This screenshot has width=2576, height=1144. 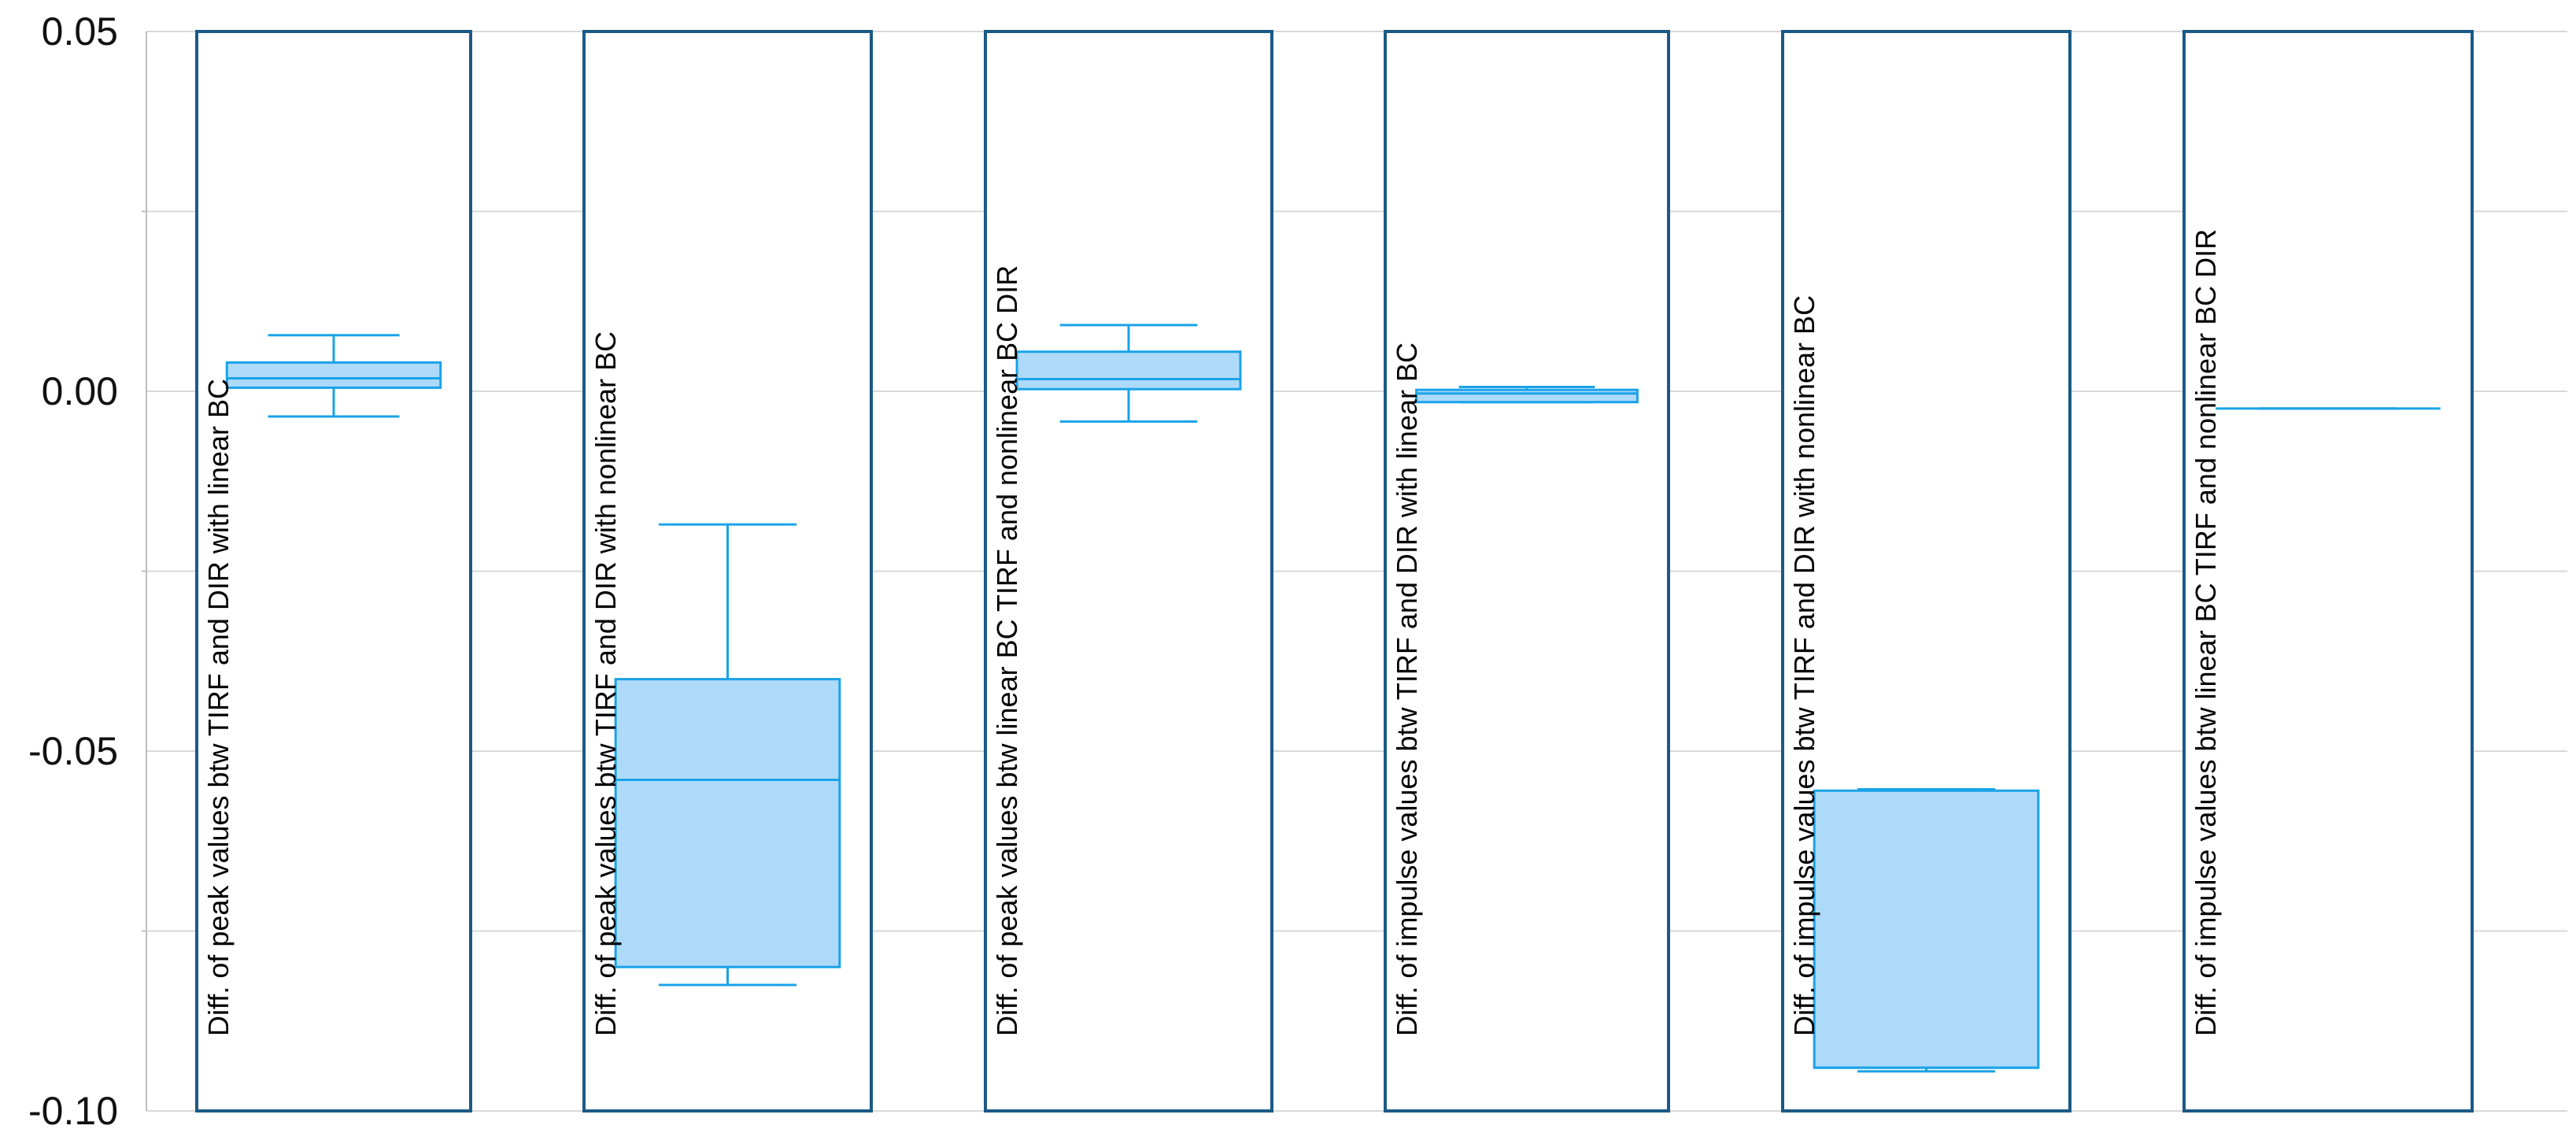 I want to click on y-axis: 0.05 0.00 -0.05 -0.10, so click(x=87, y=571).